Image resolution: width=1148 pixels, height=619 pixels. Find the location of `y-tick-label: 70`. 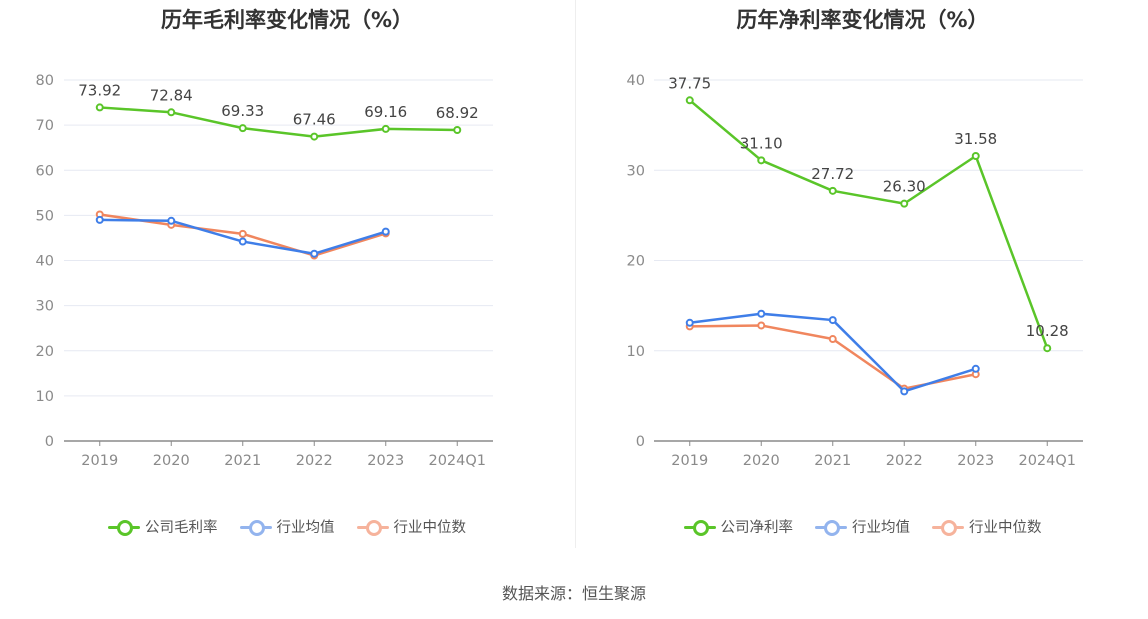

y-tick-label: 70 is located at coordinates (45, 126).